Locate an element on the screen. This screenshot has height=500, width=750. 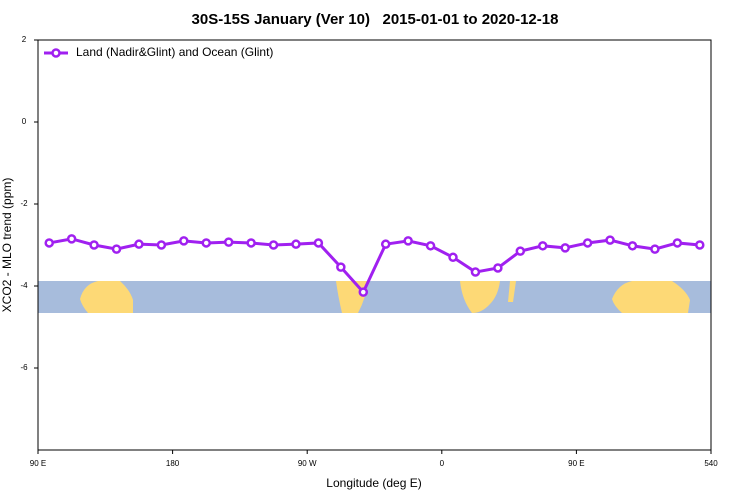
y-tick-label: 0 is located at coordinates (24, 121).